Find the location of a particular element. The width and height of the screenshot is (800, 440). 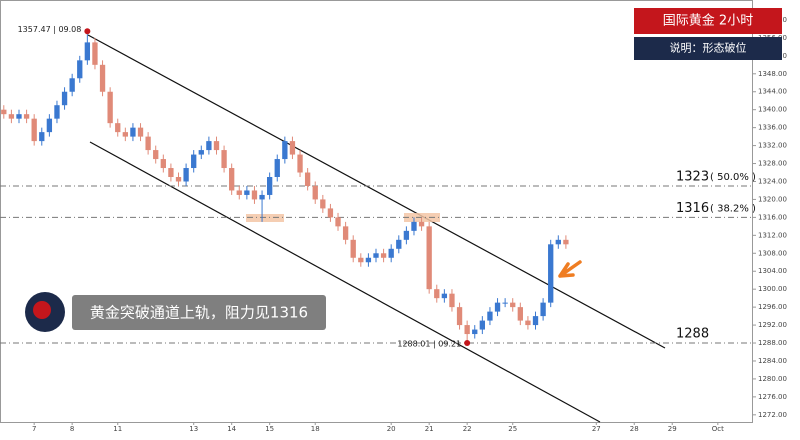

level-note: ( 38.2% ) is located at coordinates (733, 208).